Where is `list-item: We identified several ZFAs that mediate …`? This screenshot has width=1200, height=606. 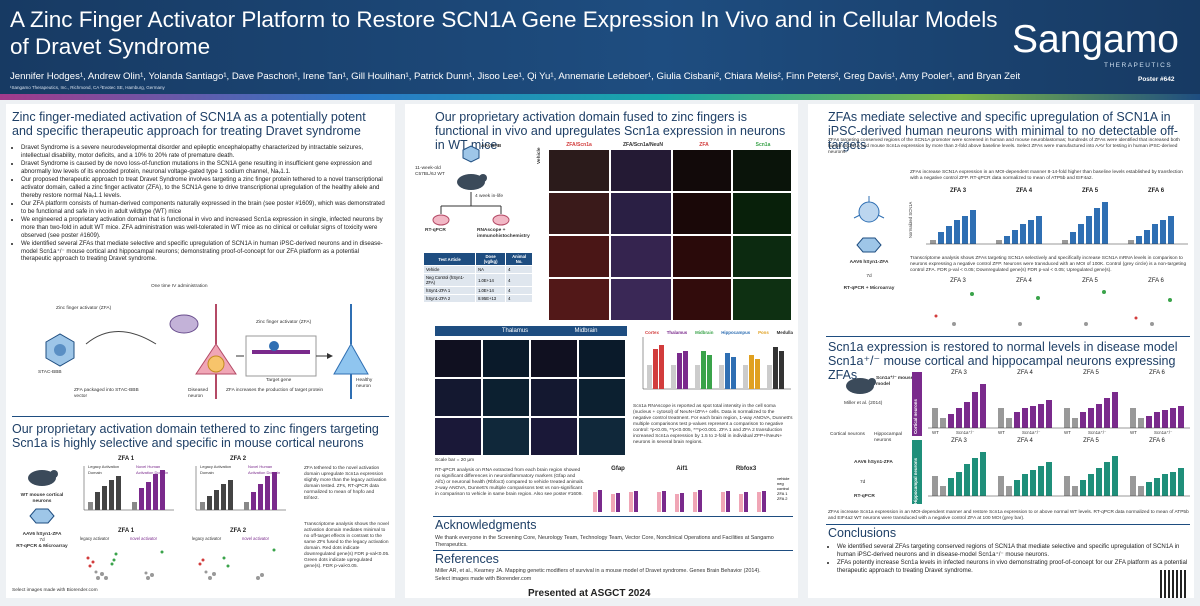 list-item: We identified several ZFAs that mediate … is located at coordinates (205, 251).